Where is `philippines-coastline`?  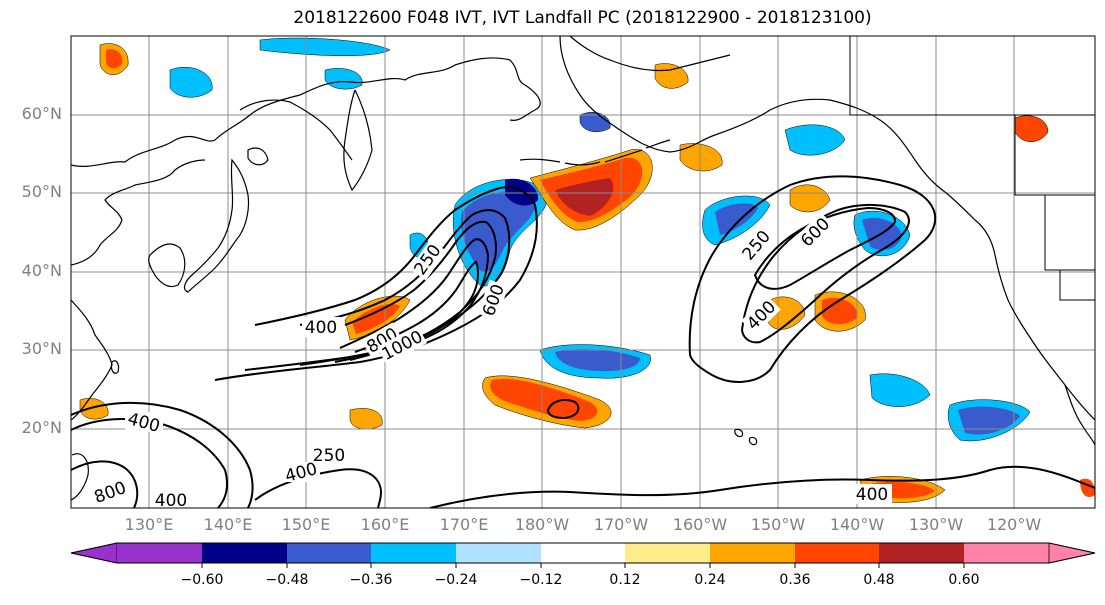 philippines-coastline is located at coordinates (80, 477).